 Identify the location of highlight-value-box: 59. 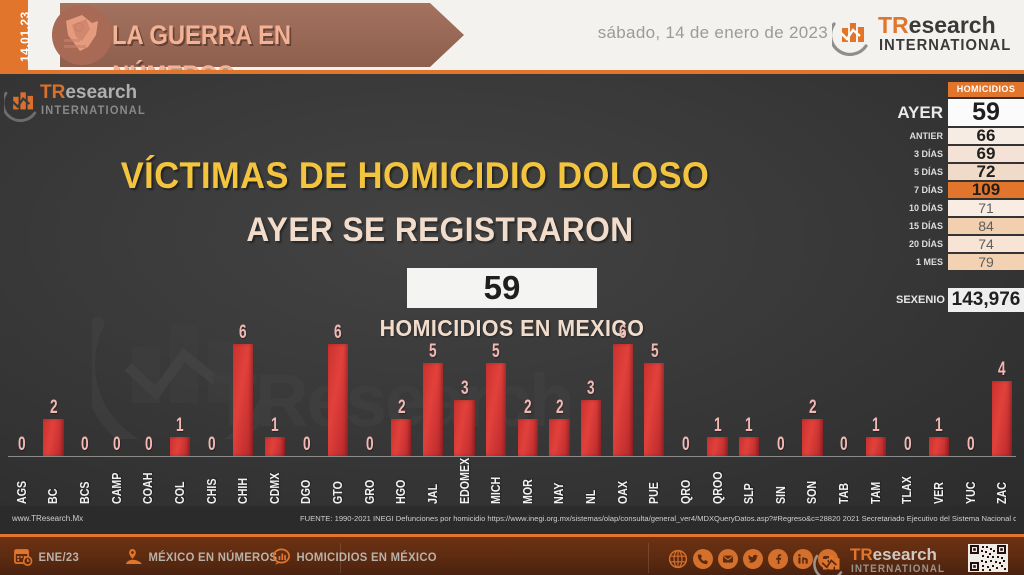
(502, 288).